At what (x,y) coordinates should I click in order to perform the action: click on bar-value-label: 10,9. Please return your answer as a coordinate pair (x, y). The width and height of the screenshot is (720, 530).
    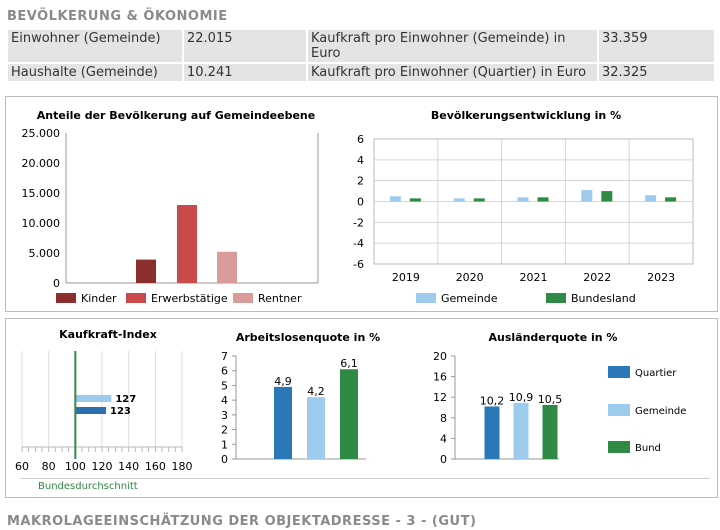
    Looking at the image, I should click on (521, 397).